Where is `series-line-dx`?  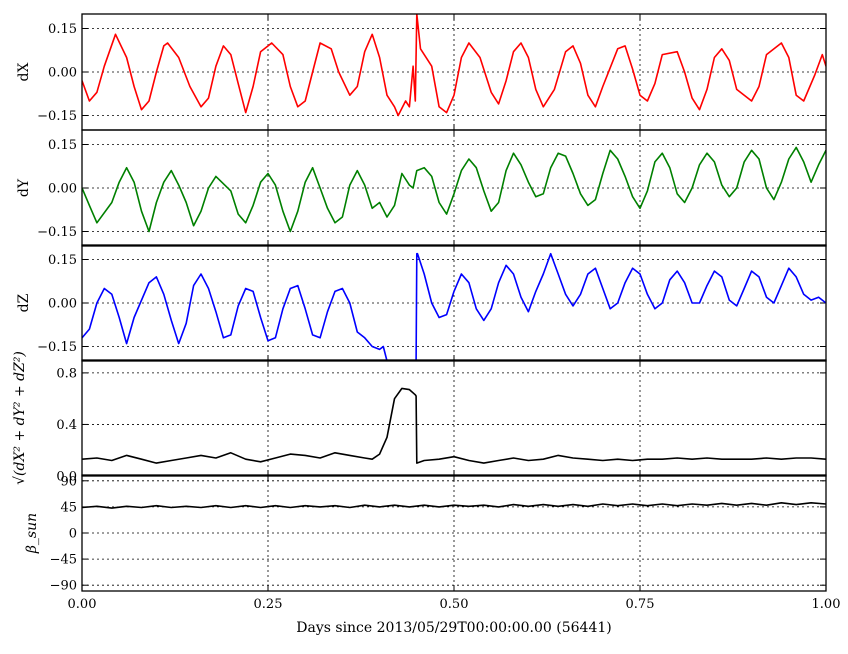 series-line-dx is located at coordinates (454, 65).